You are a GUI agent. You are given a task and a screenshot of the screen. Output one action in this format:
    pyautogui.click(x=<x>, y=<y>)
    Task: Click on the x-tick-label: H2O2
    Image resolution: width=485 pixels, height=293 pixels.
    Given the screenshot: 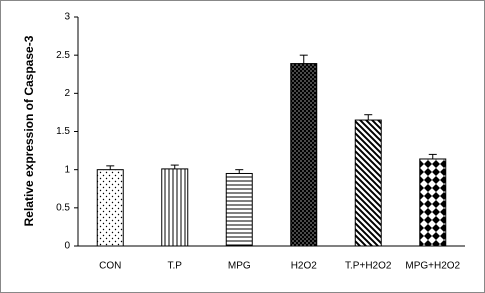 What is the action you would take?
    pyautogui.click(x=304, y=266)
    